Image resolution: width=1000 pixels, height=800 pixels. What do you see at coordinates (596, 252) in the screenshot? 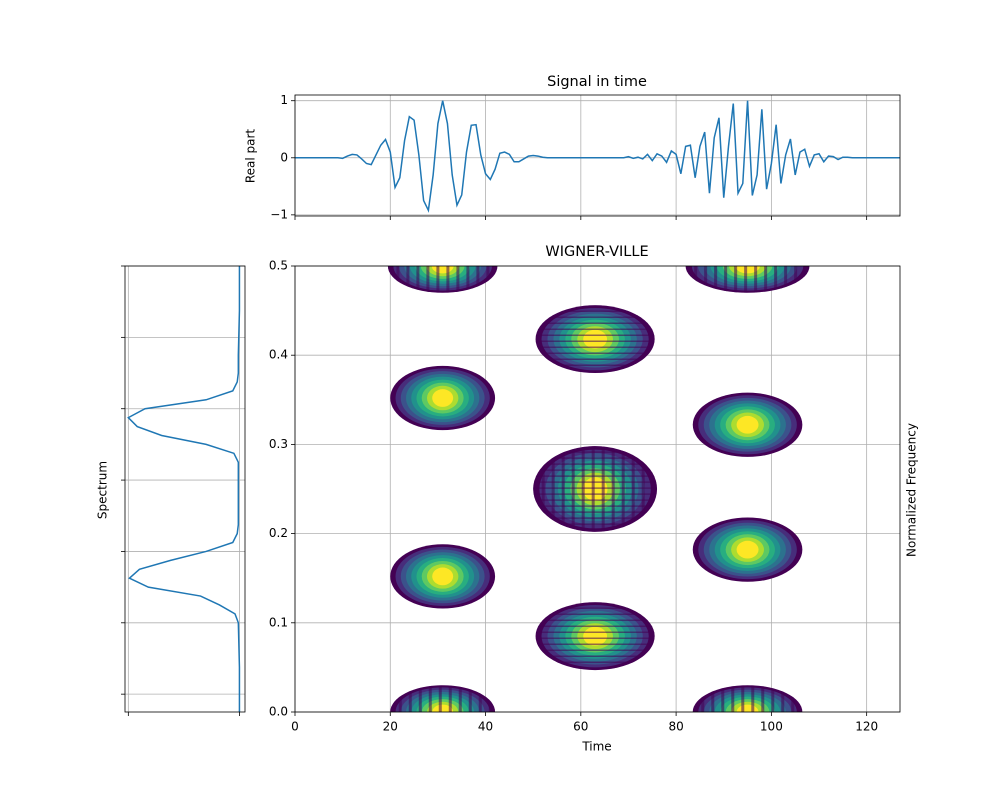
I see `axes-title: WIGNER-VILLE` at bounding box center [596, 252].